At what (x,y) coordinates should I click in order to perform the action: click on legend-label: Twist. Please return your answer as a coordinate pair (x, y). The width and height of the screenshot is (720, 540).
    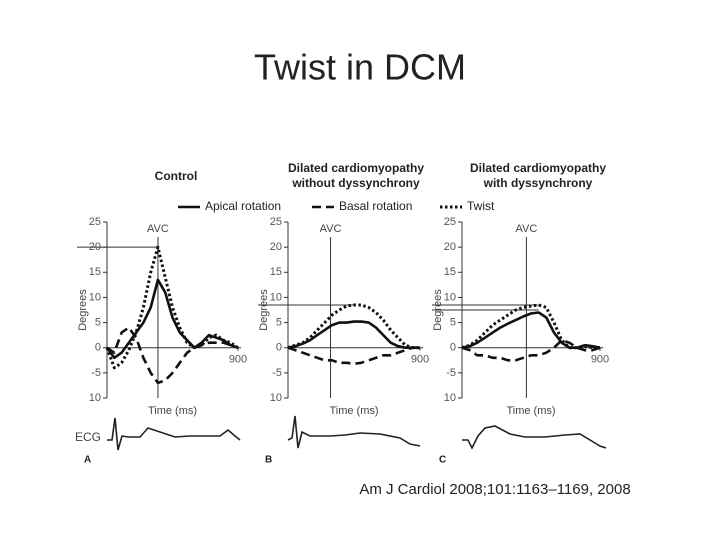
    Looking at the image, I should click on (481, 206).